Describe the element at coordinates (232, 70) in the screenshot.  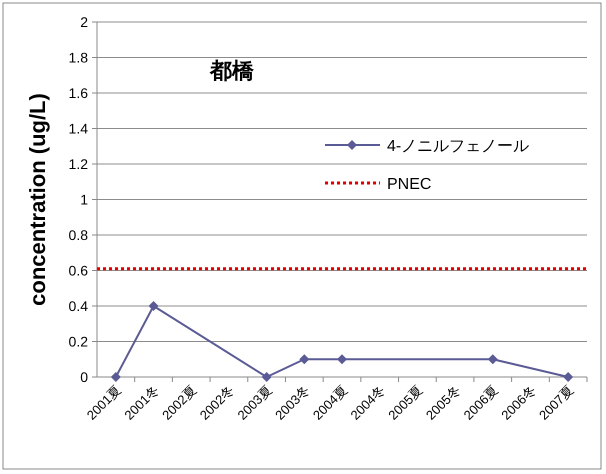
I see `text: 都橋` at that location.